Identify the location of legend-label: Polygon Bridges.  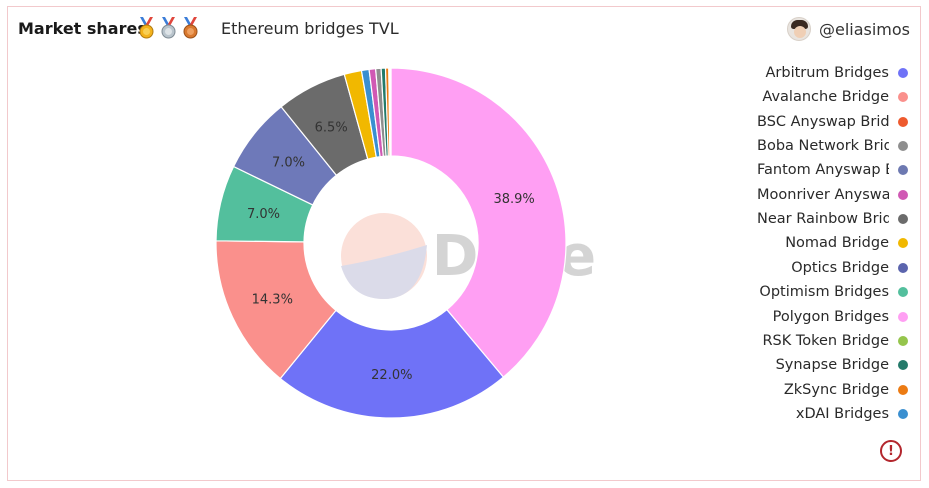
(830, 316).